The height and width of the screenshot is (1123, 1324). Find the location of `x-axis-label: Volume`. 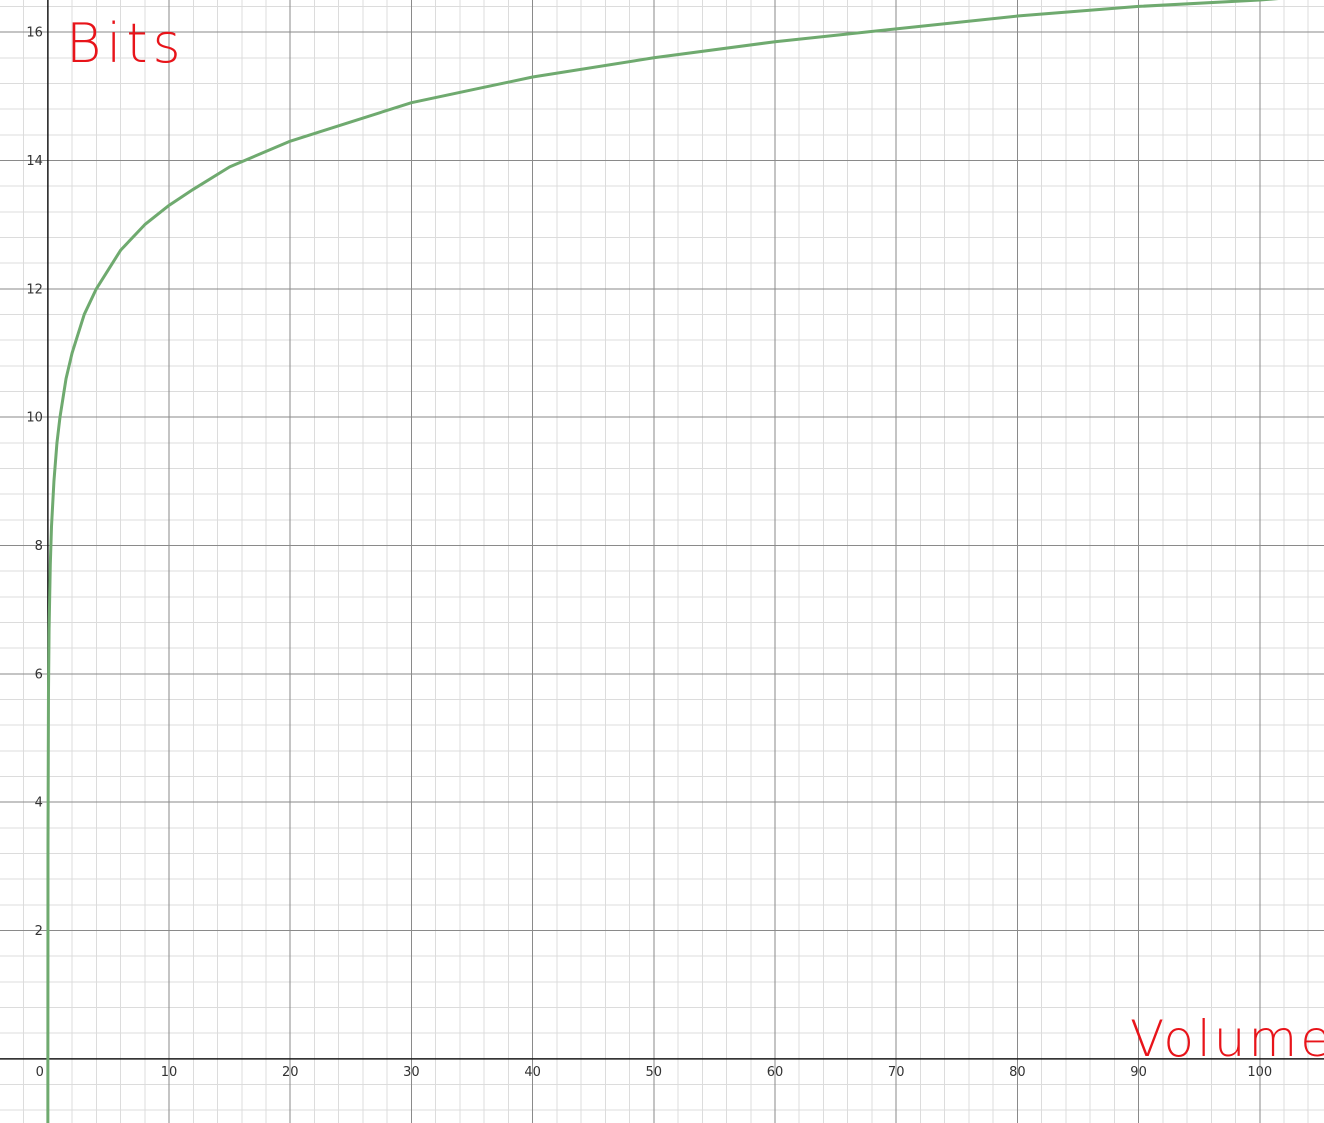

x-axis-label: Volume is located at coordinates (1227, 1039).